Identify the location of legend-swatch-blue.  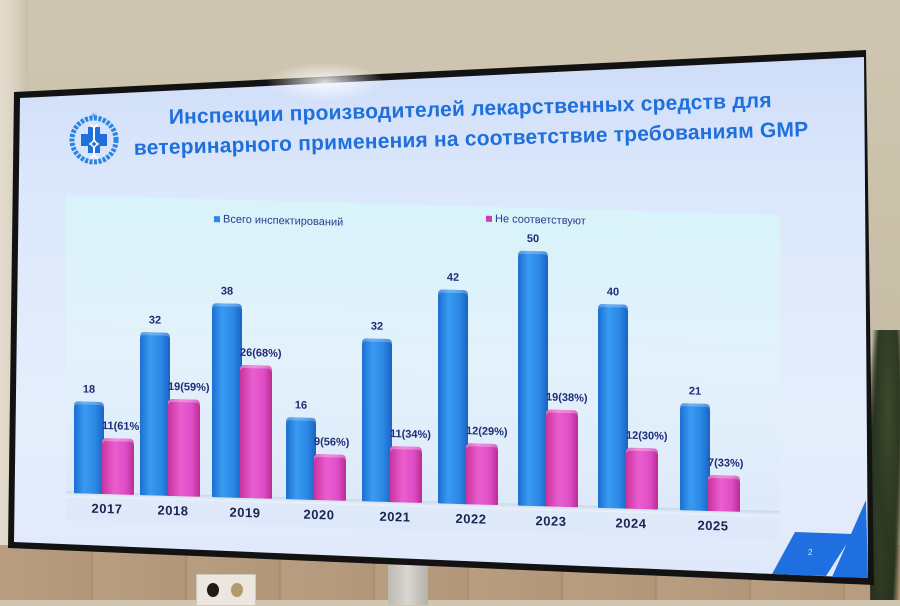
(217, 219).